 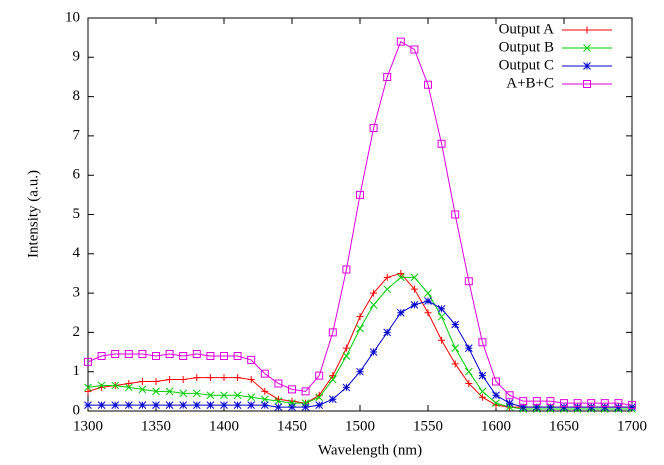 I want to click on y-axis-label: Intensity (a.u.), so click(x=33, y=214).